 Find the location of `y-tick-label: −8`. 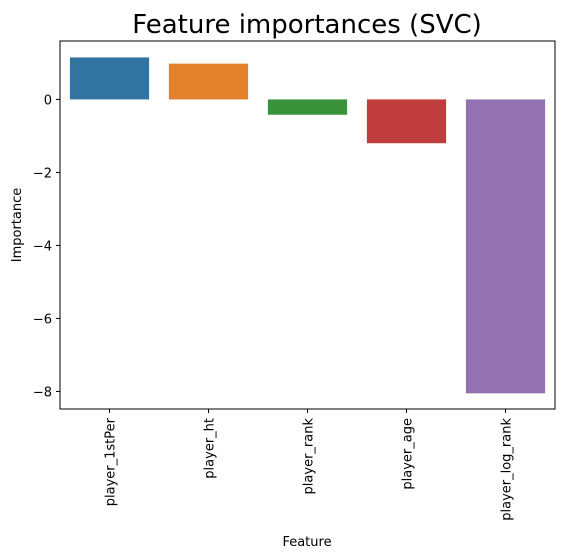

y-tick-label: −8 is located at coordinates (42, 392).